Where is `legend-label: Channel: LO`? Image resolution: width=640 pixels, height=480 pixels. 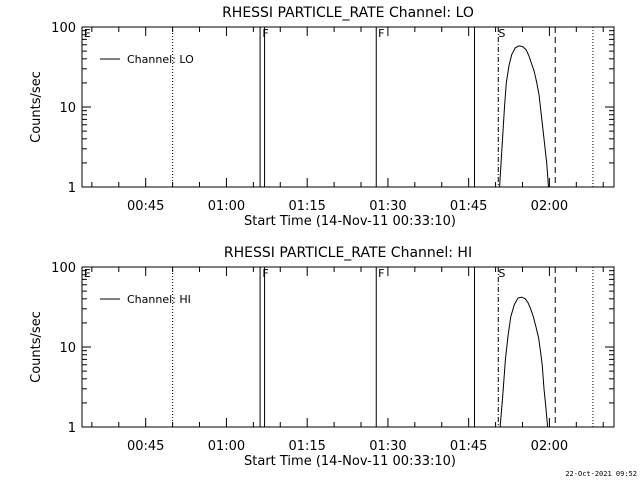
legend-label: Channel: LO is located at coordinates (160, 59).